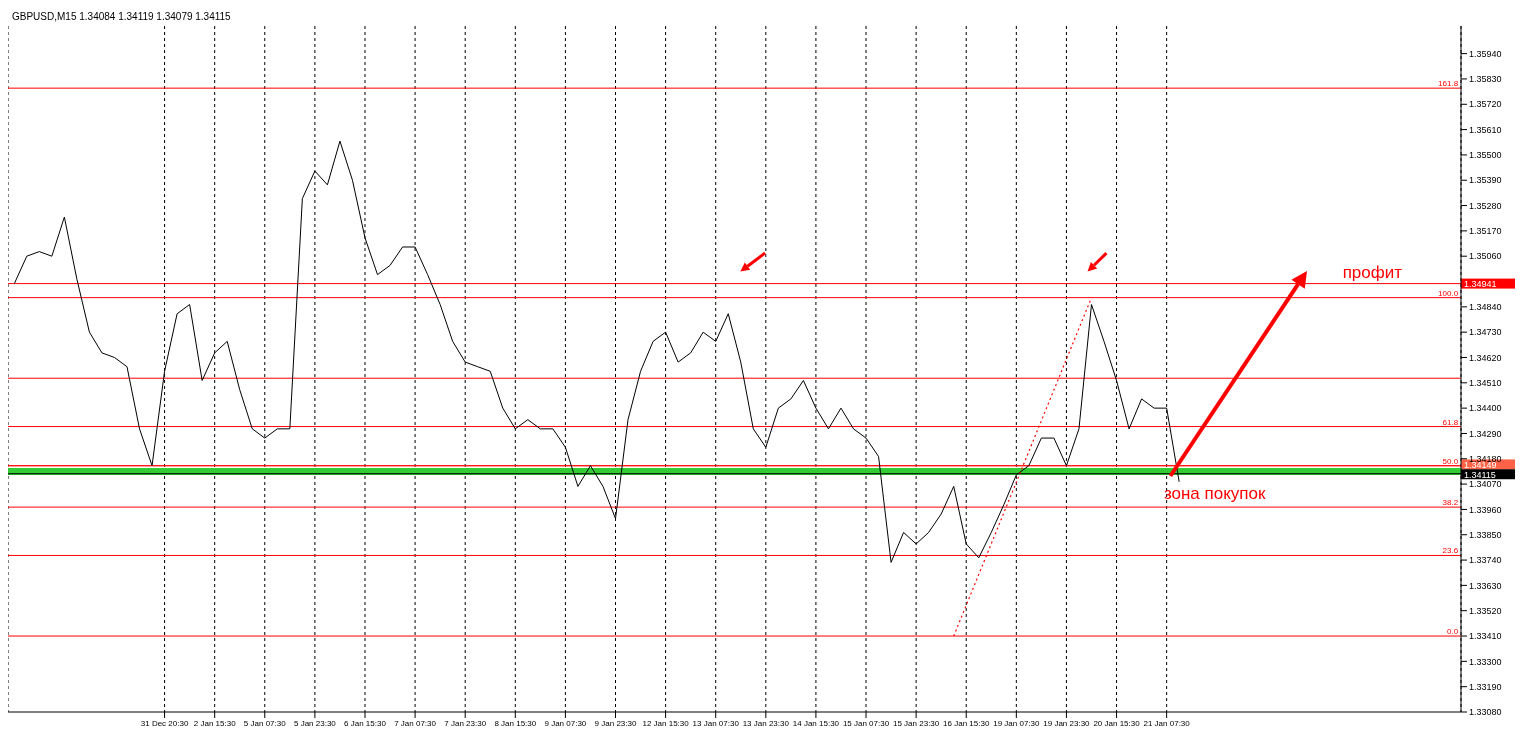 This screenshot has height=740, width=1527. I want to click on y-tick-label: 1.33520, so click(1485, 610).